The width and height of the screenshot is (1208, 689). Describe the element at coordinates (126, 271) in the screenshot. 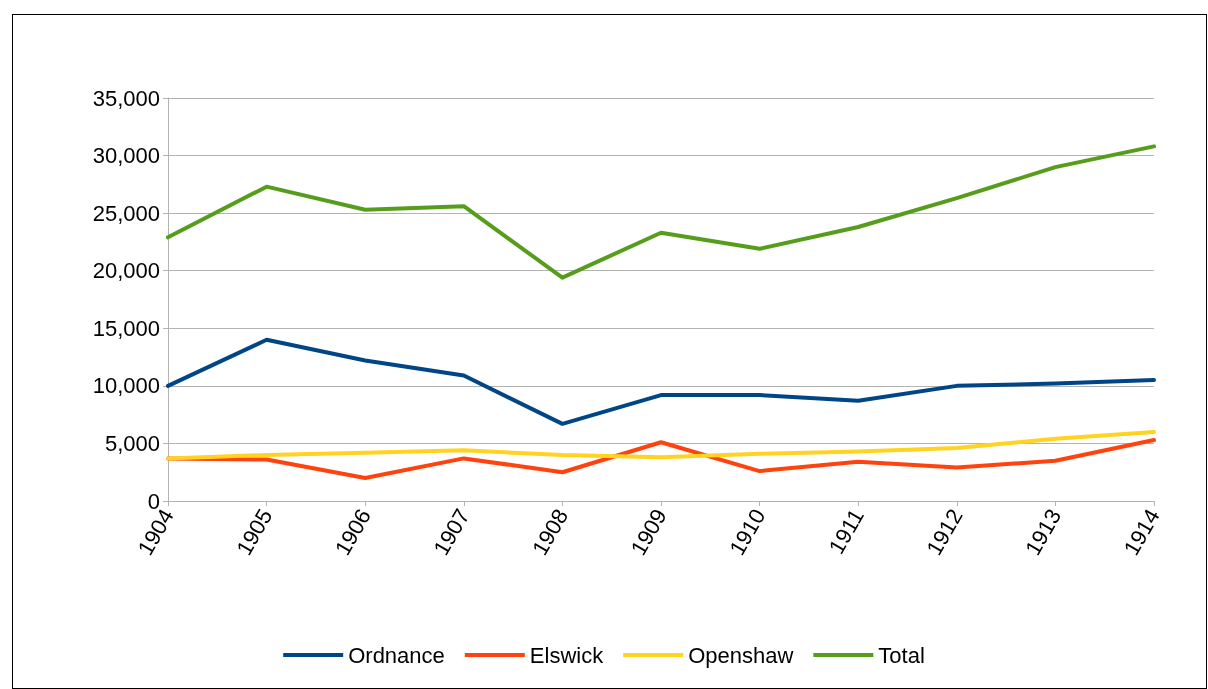

I see `y-tick-label: 20,000` at that location.